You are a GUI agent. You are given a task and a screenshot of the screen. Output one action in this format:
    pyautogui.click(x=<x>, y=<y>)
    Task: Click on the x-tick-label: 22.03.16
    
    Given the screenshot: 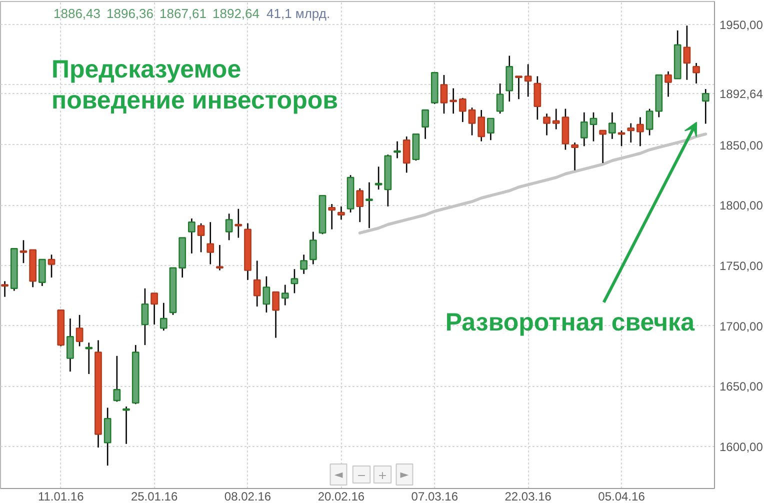 What is the action you would take?
    pyautogui.click(x=528, y=496)
    